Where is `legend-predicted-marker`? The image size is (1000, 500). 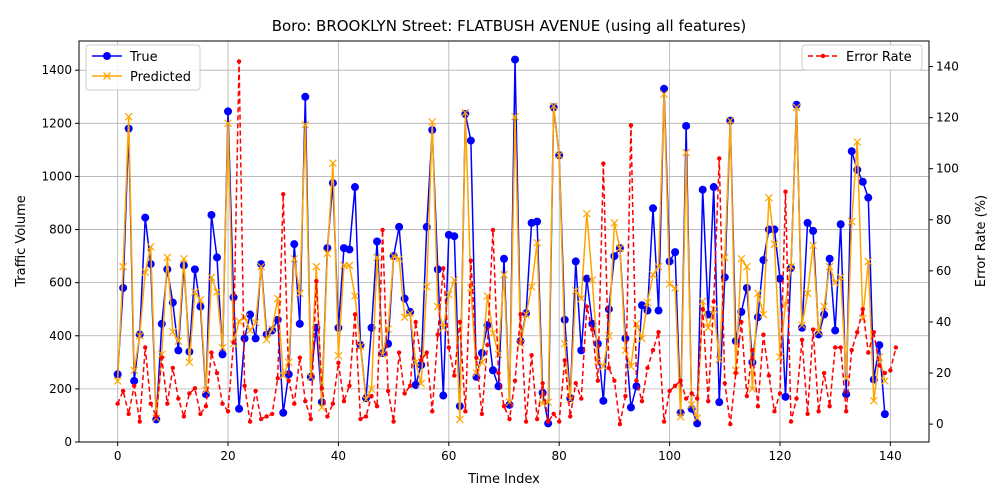
legend-predicted-marker is located at coordinates (107, 76).